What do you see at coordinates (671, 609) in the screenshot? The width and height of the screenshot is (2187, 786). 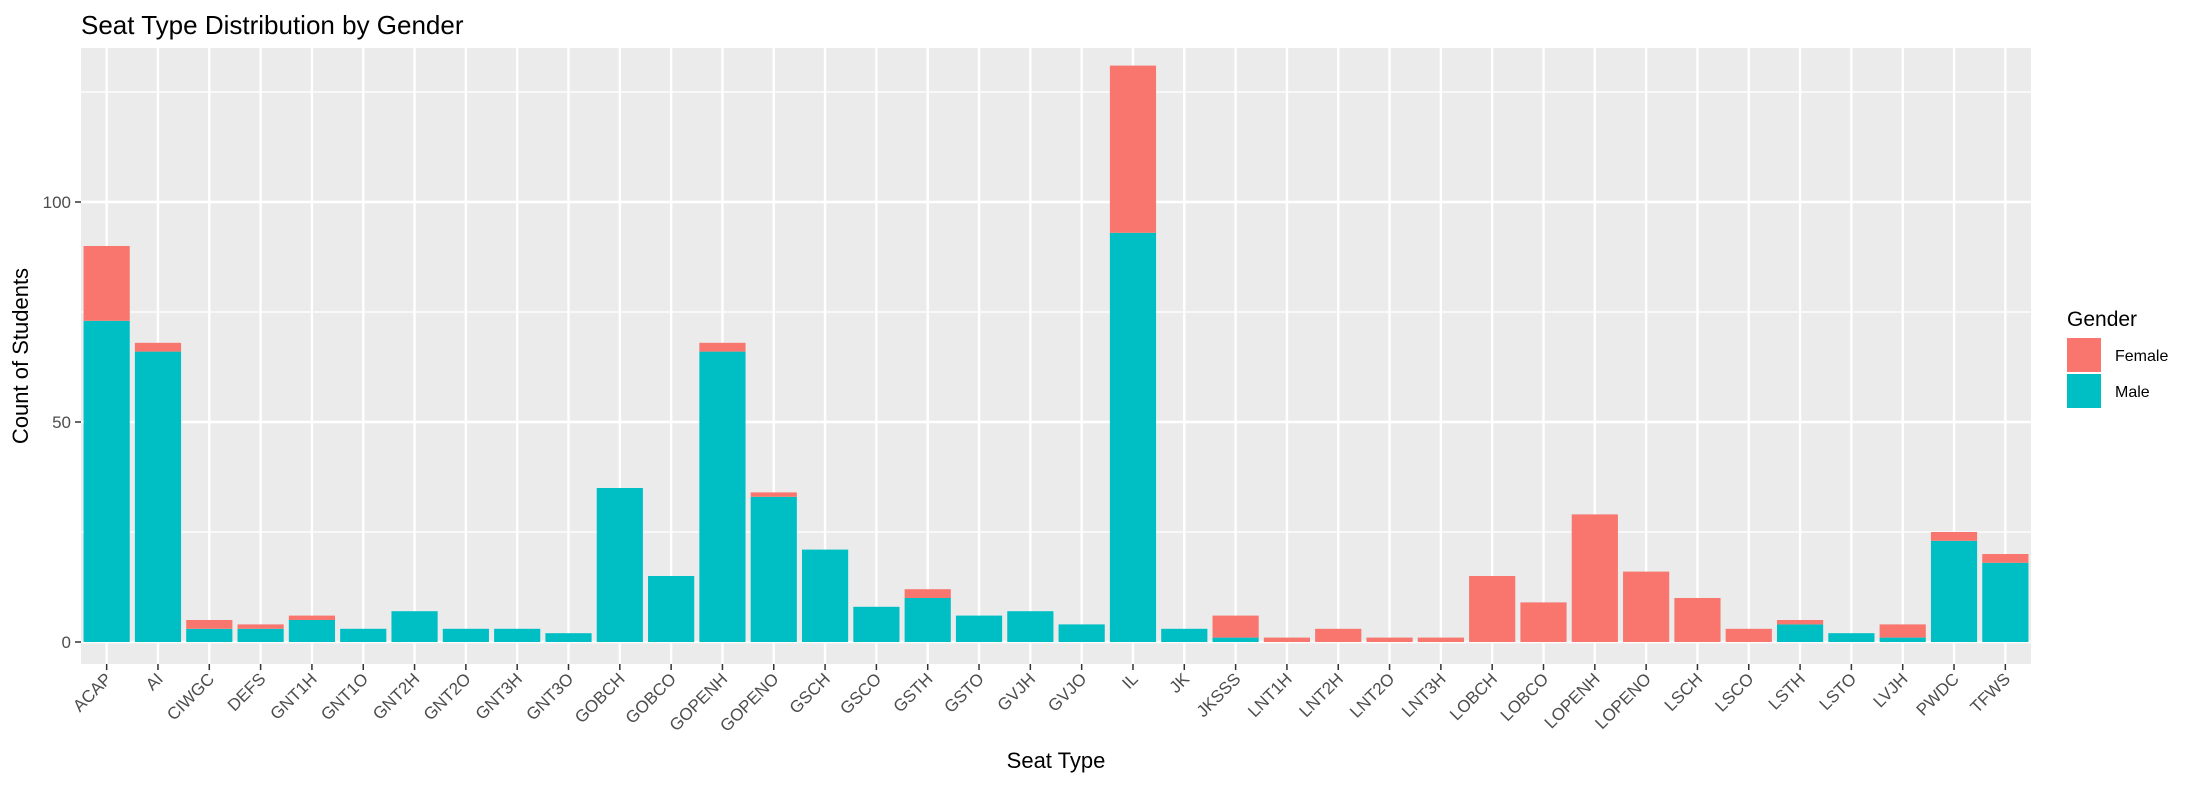 I see `bar-male-gobco` at bounding box center [671, 609].